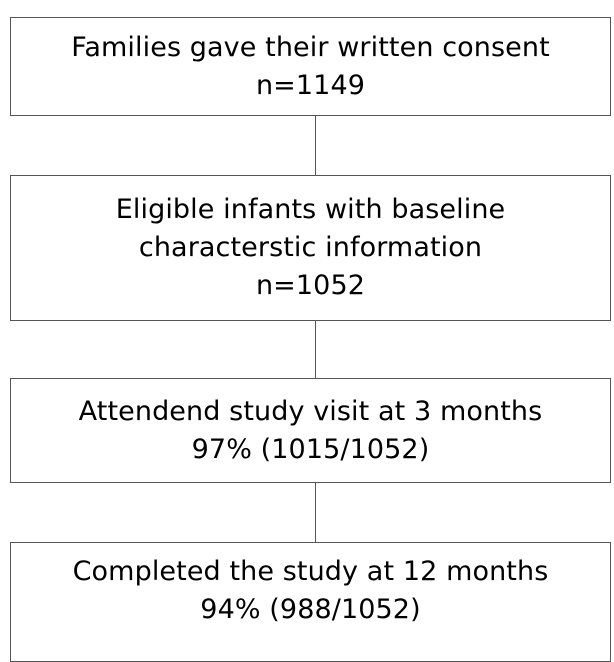 Image resolution: width=614 pixels, height=662 pixels. I want to click on step-count: n=1052, so click(310, 285).